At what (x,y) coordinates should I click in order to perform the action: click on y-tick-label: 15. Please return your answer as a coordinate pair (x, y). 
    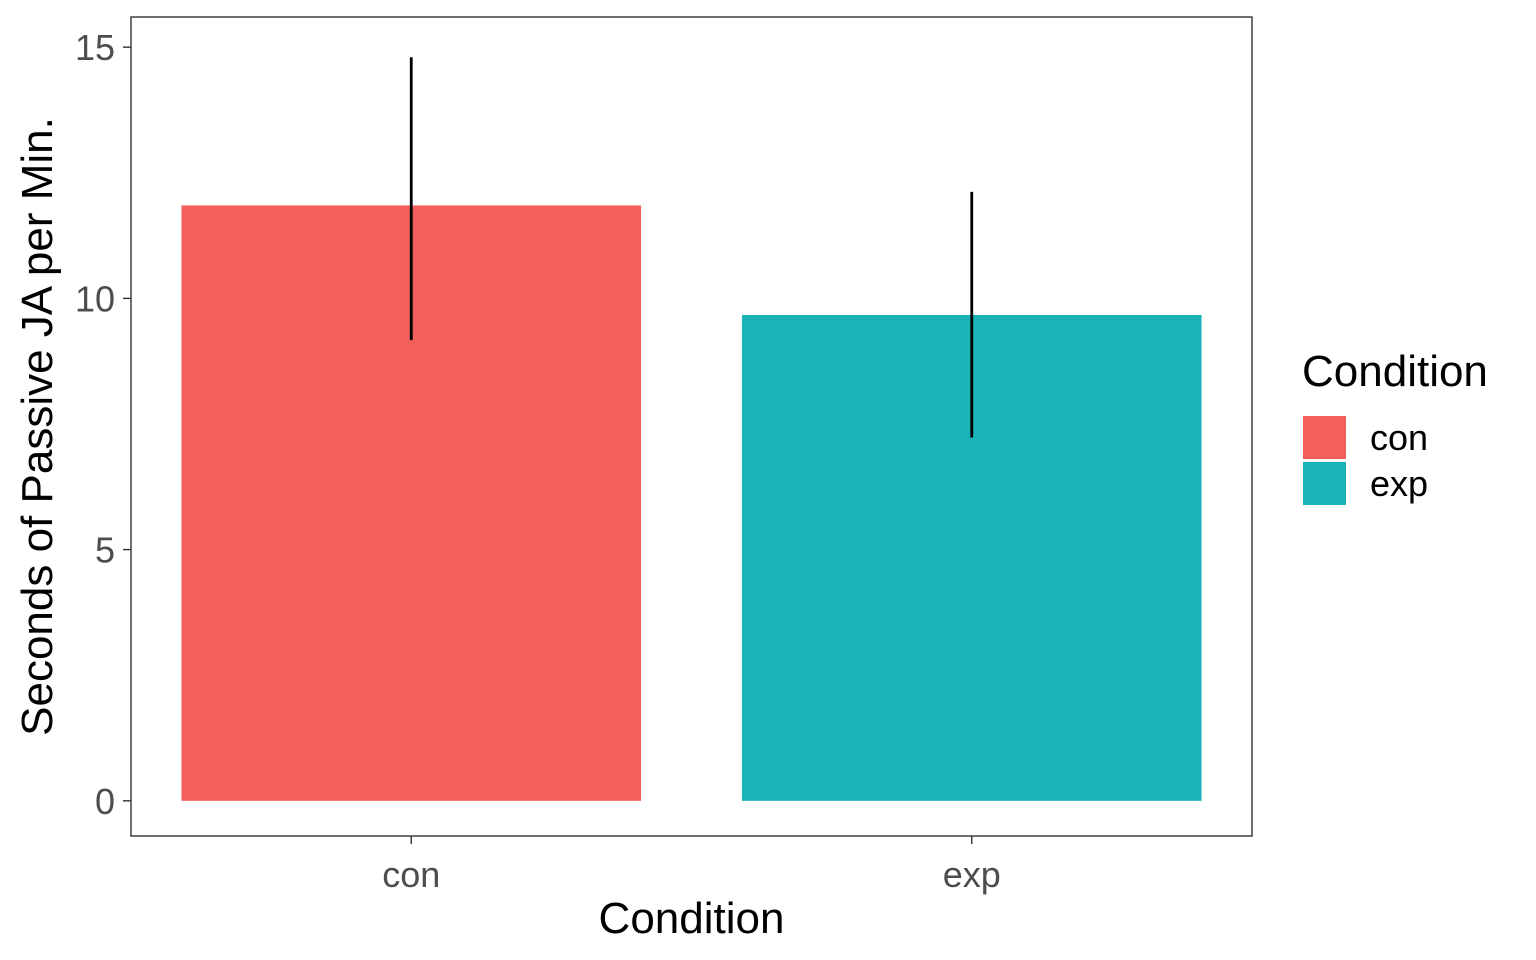
    Looking at the image, I should click on (95, 47).